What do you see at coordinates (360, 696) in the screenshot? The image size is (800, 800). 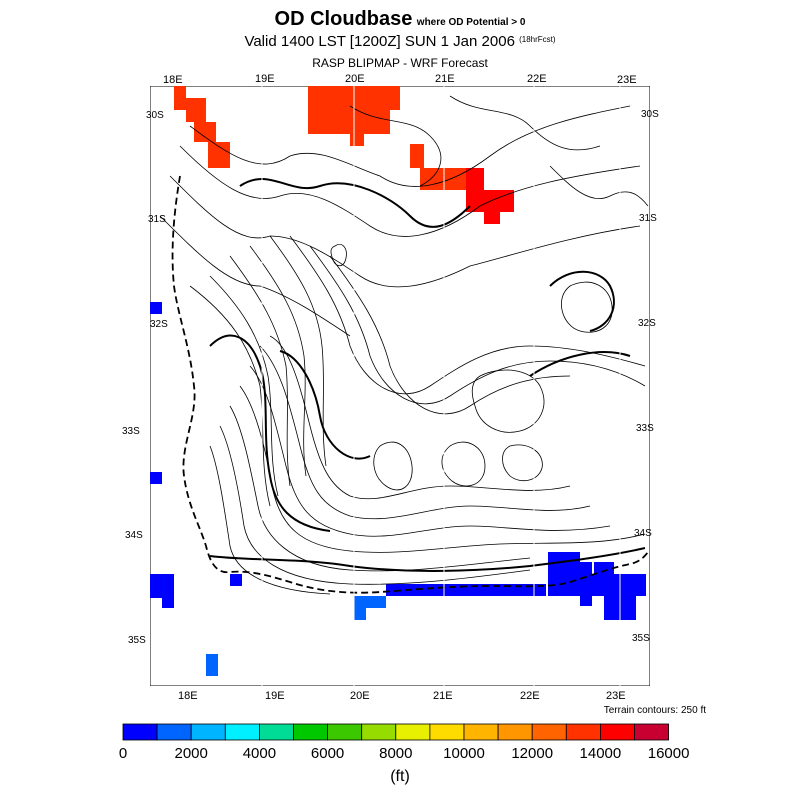 I see `lon-bottom-20: 20E` at bounding box center [360, 696].